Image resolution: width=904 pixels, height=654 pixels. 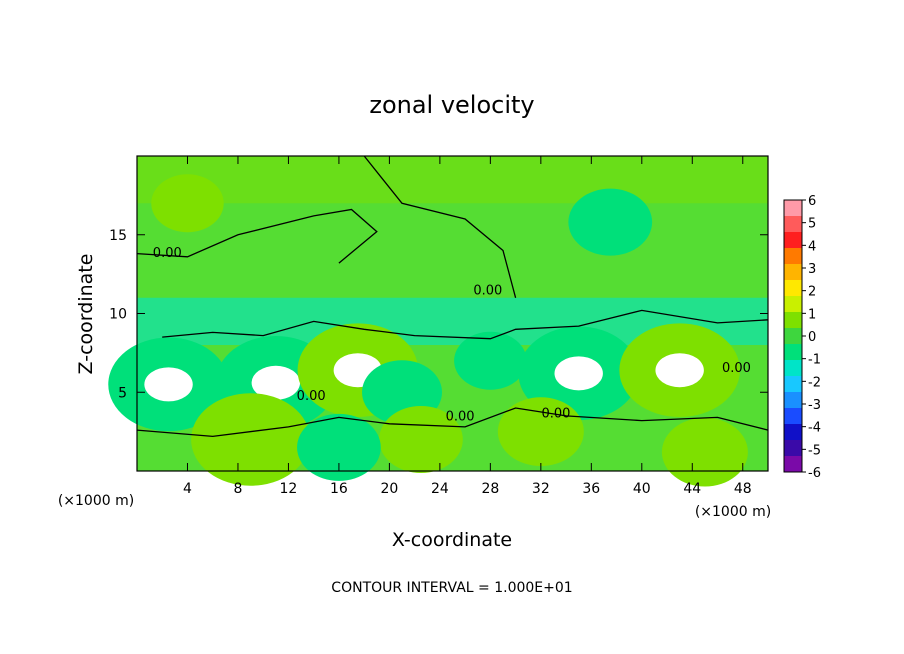 I want to click on colorbar-tick-label: -4, so click(x=814, y=428).